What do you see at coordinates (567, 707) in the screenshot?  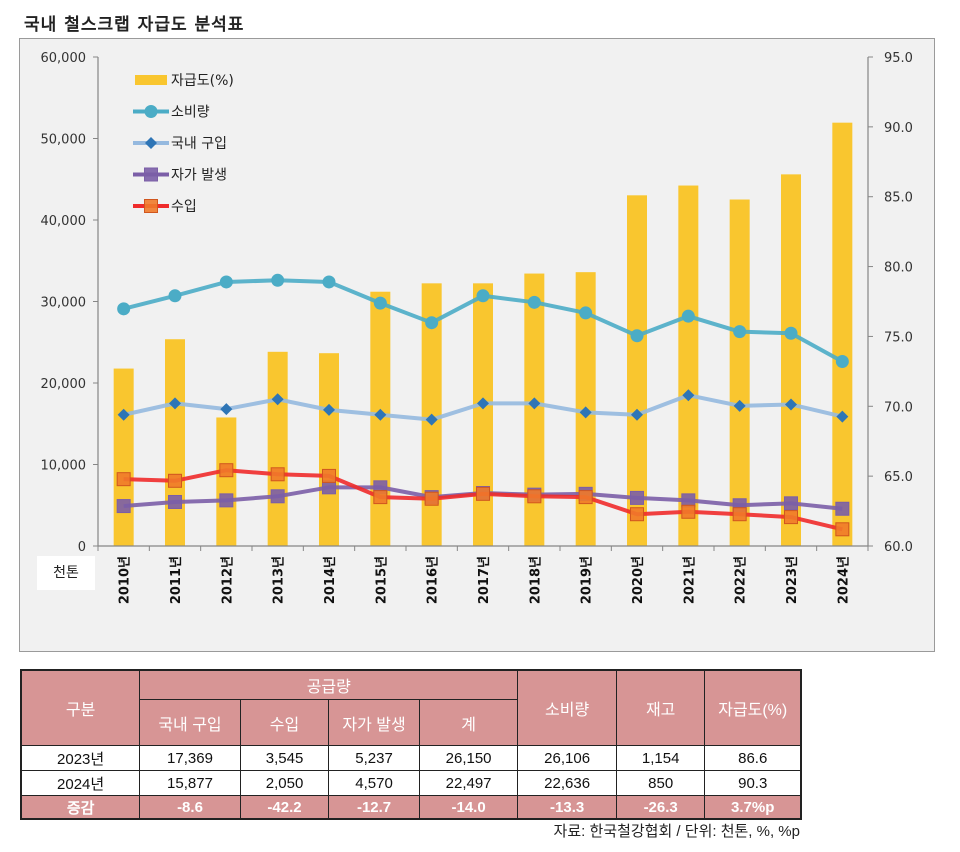 I see `header-consumption: 소비량` at bounding box center [567, 707].